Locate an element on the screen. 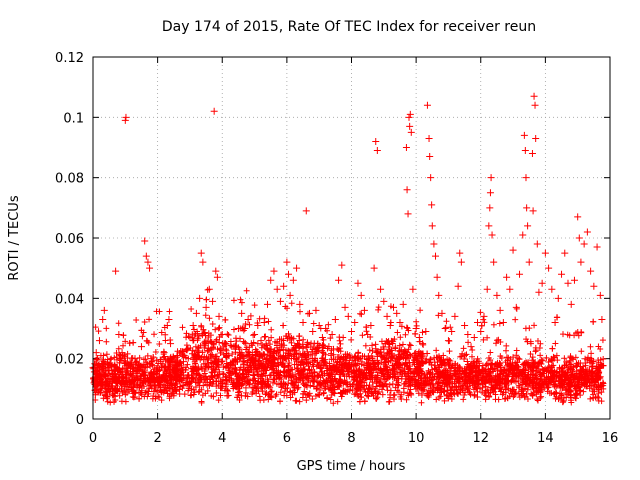 This screenshot has width=640, height=480. x-tick-label: 4 is located at coordinates (222, 438).